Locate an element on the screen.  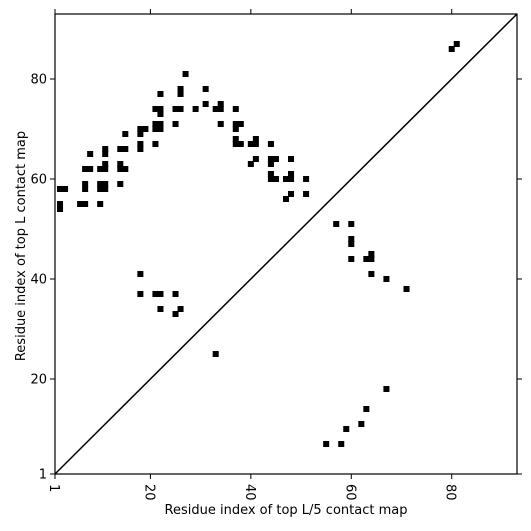
x-tick-label: 80 is located at coordinates (450, 492).